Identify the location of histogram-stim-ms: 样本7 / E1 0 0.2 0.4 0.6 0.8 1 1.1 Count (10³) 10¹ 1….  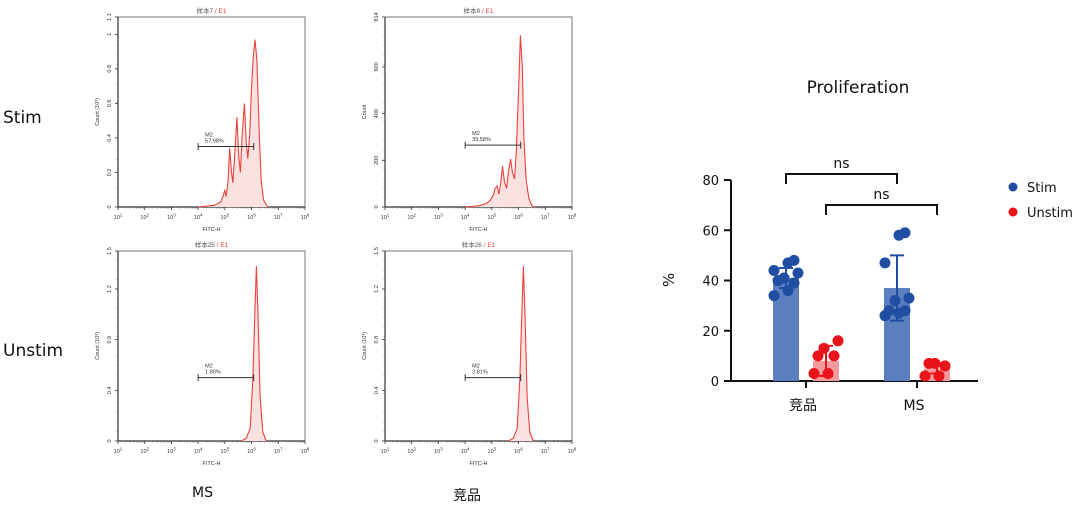
(222, 119).